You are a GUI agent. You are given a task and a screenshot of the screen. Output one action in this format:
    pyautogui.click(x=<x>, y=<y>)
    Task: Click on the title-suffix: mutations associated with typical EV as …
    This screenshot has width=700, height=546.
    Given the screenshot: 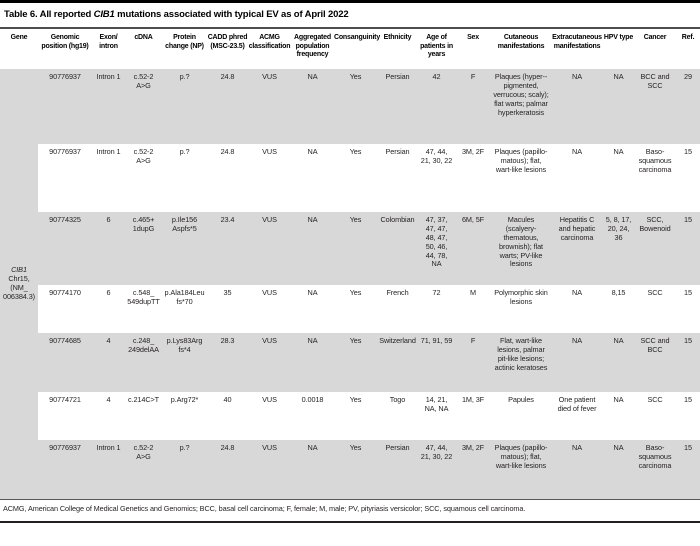 What is the action you would take?
    pyautogui.click(x=231, y=14)
    